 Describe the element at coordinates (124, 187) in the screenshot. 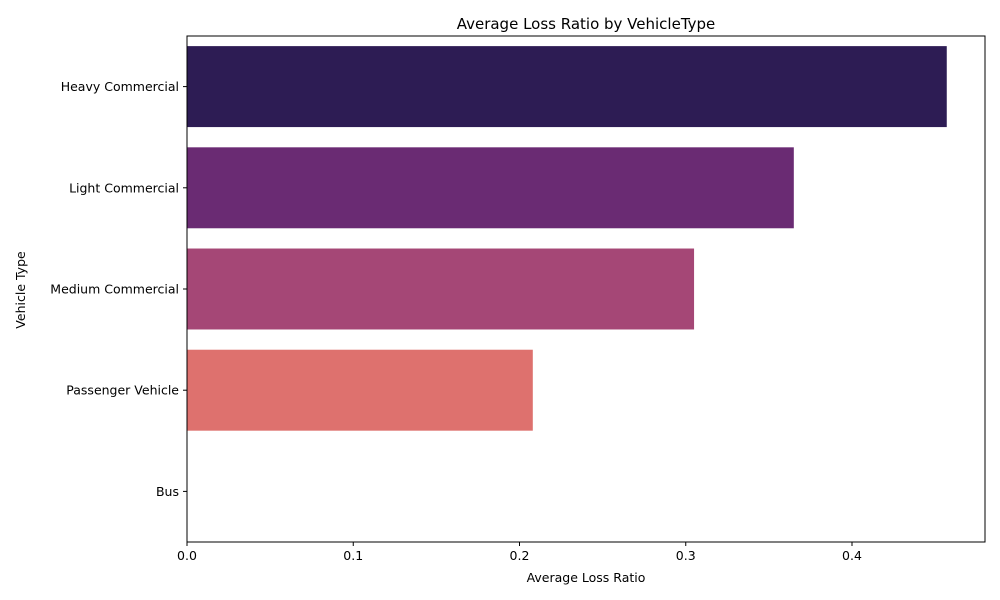

I see `y-tick-label: Light Commercial` at that location.